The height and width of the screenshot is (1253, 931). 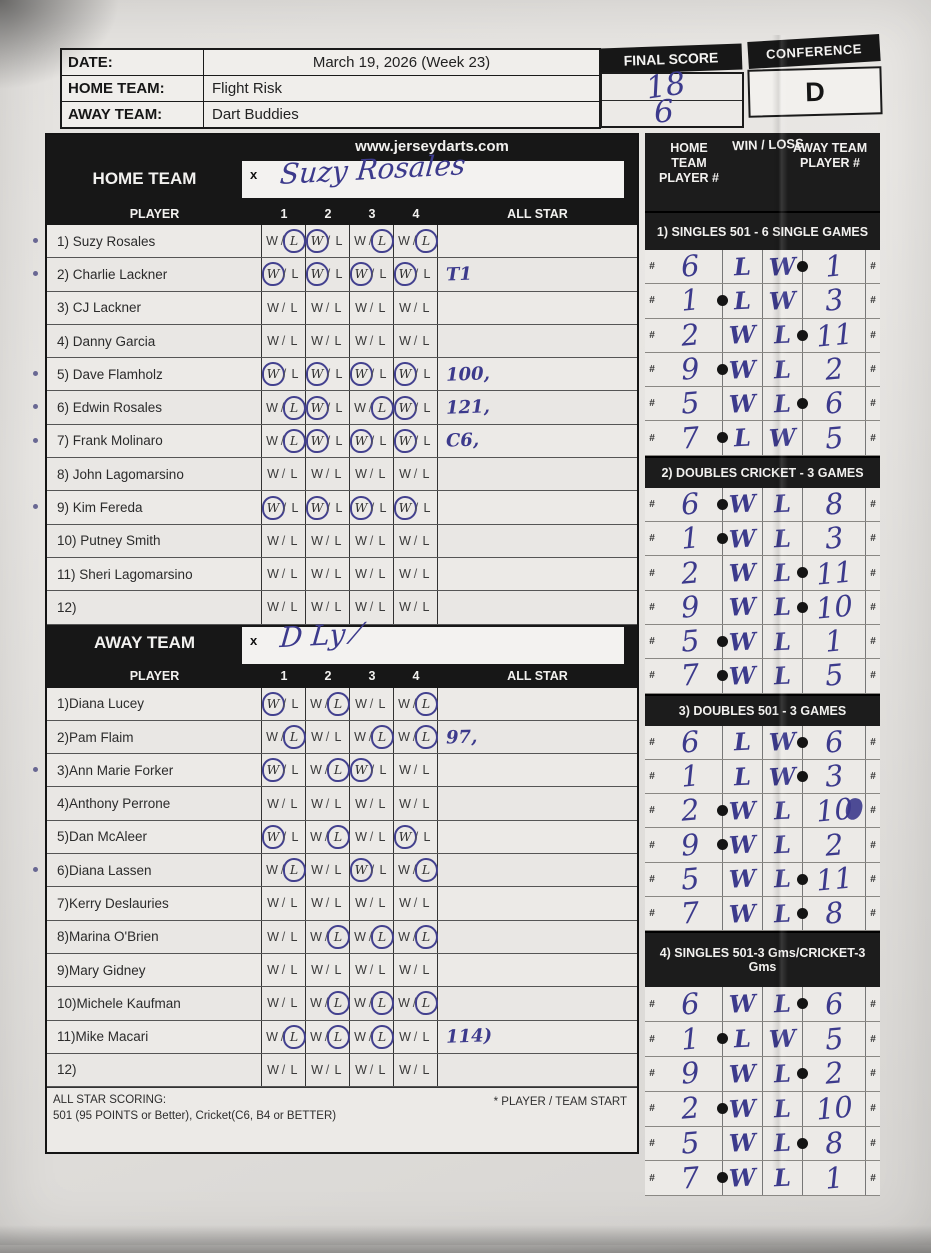 I want to click on final-score-away-handwritten: 6, so click(x=663, y=112).